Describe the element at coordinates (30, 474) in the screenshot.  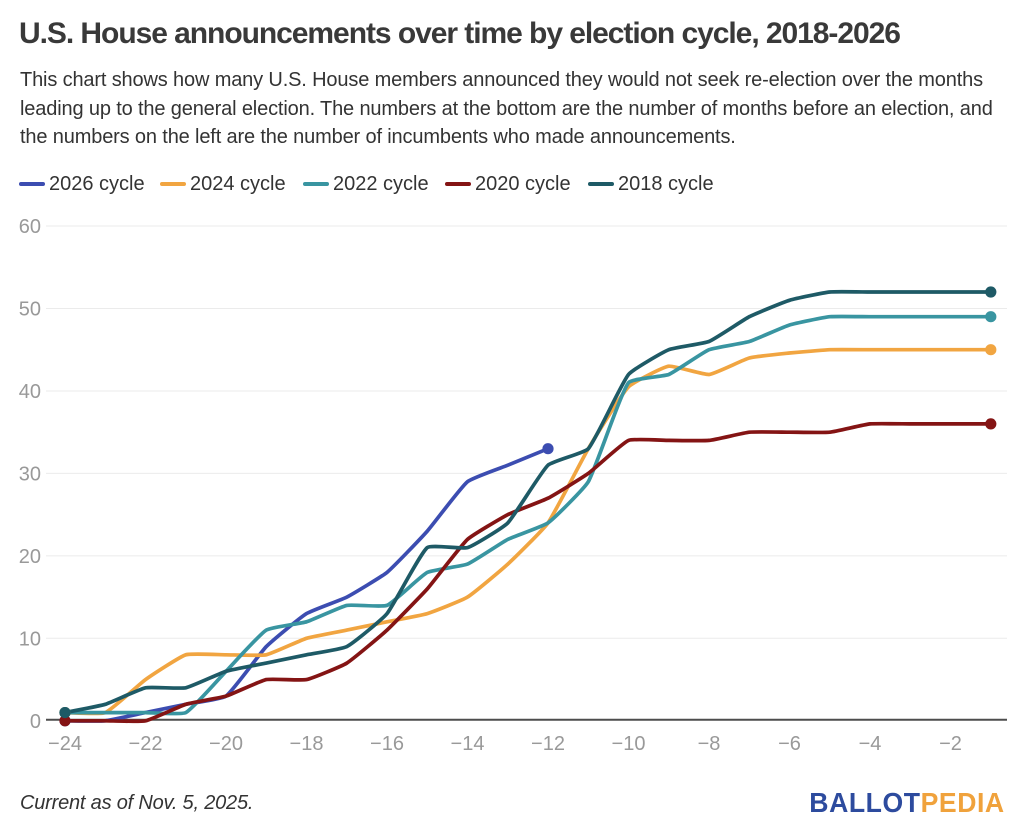
I see `svg-text: 30` at that location.